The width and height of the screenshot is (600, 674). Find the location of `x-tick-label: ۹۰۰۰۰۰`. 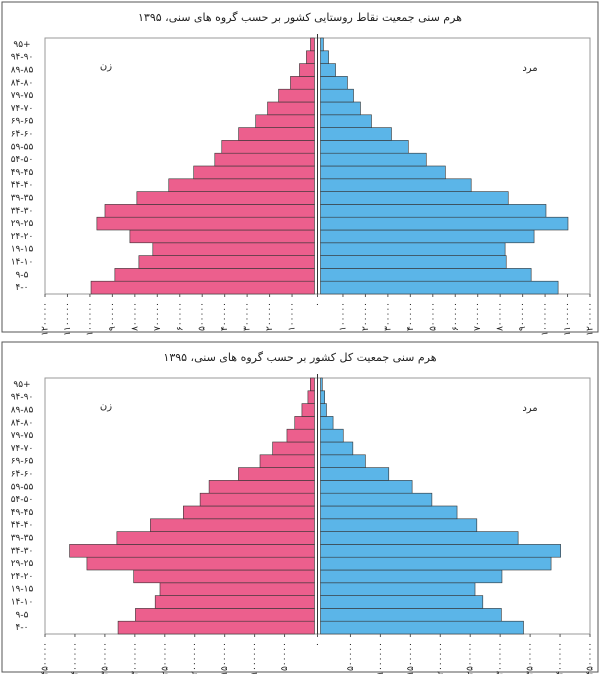

x-tick-label: ۹۰۰۰۰۰ is located at coordinates (113, 316).